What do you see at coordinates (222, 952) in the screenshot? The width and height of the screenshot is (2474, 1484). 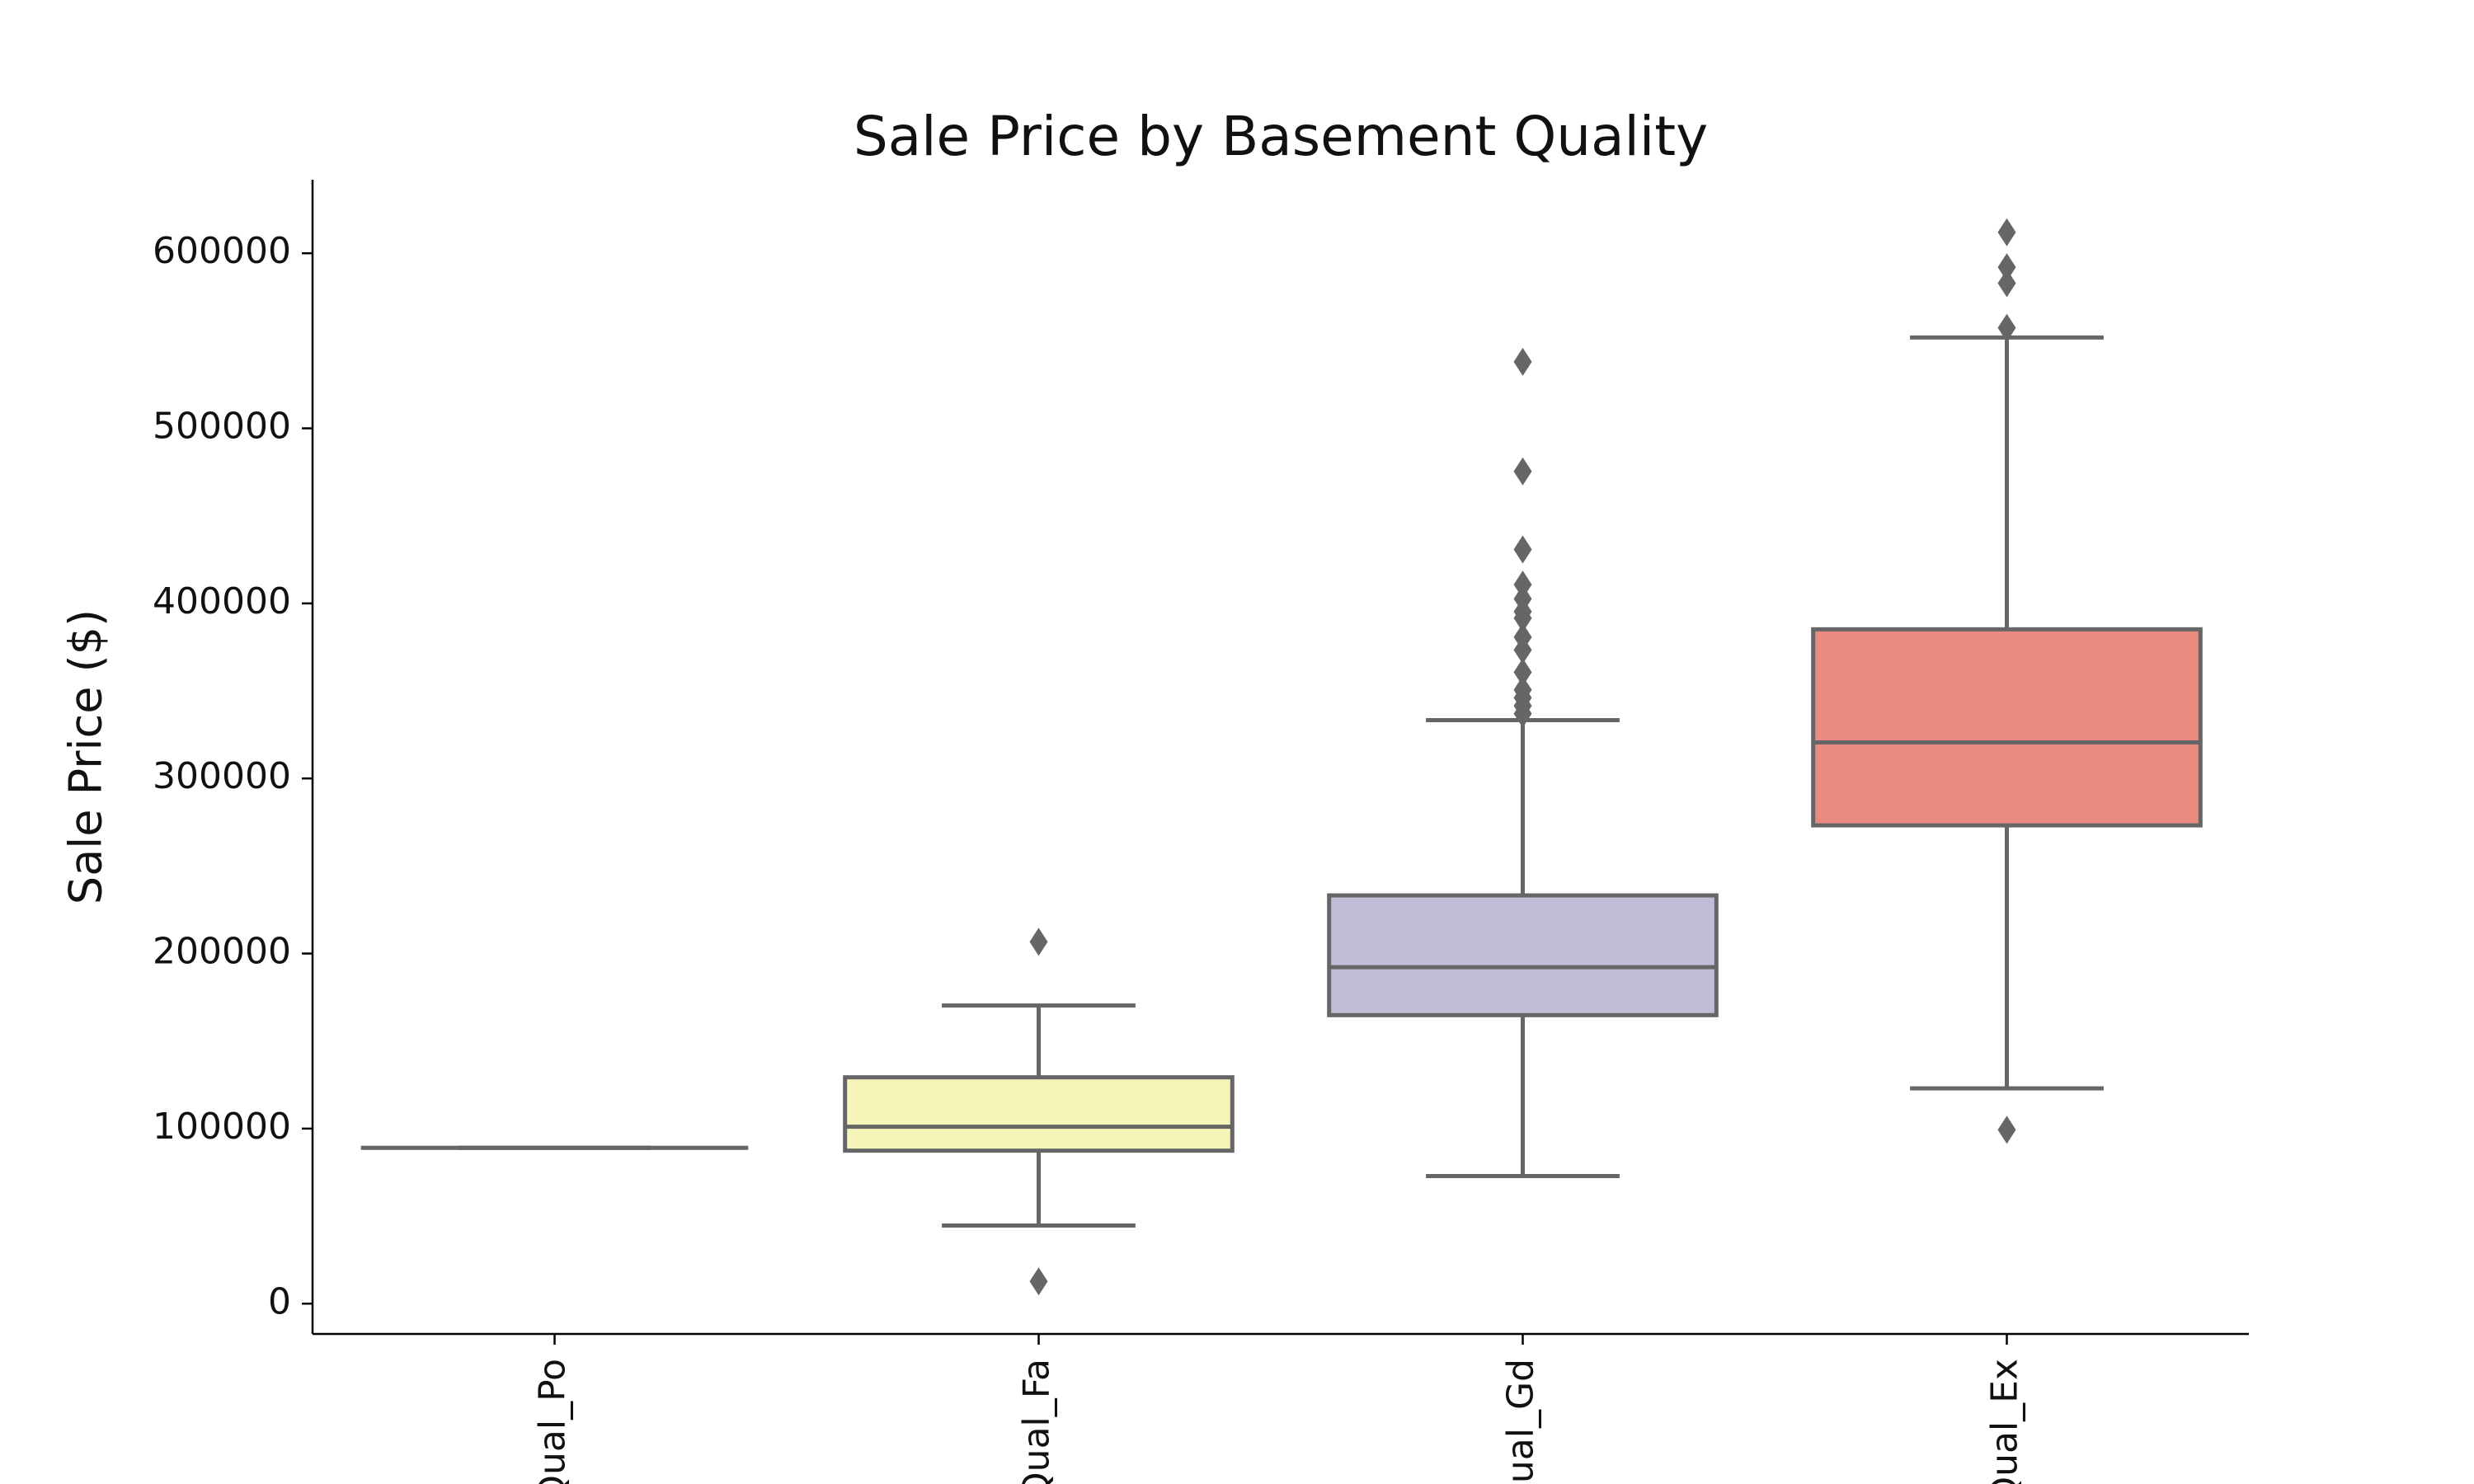 I see `y-tick-label: 200000` at bounding box center [222, 952].